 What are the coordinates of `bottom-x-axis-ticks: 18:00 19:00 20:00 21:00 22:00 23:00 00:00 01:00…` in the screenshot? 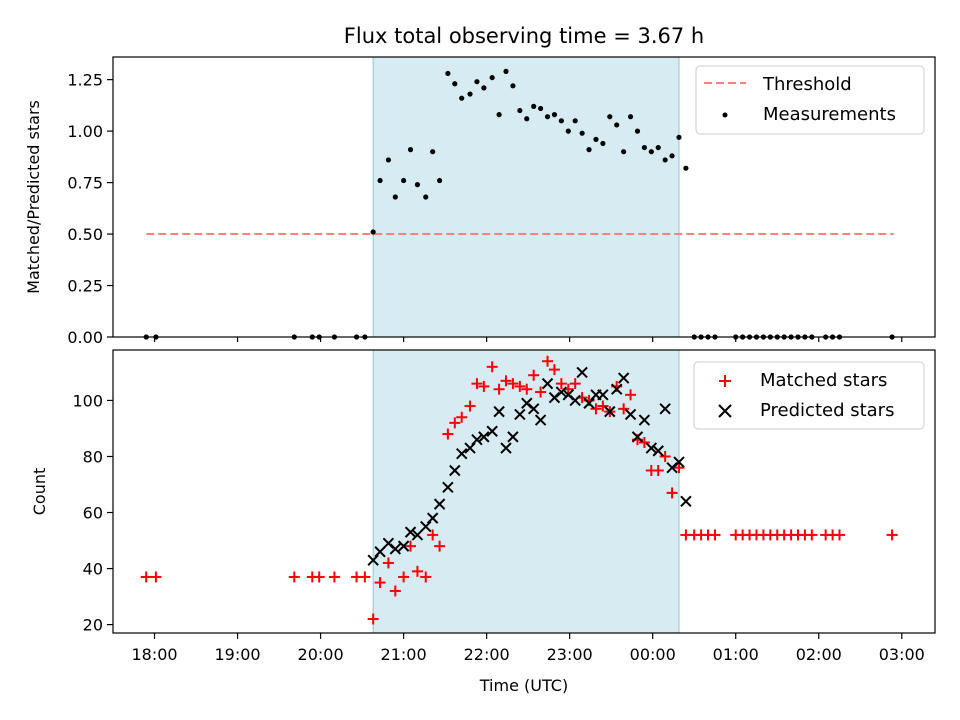 It's located at (528, 648).